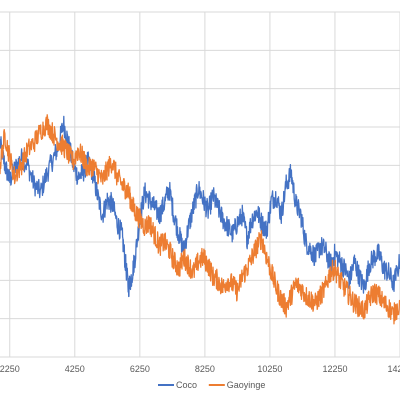  I want to click on x-tick-label: 12250, so click(334, 369).